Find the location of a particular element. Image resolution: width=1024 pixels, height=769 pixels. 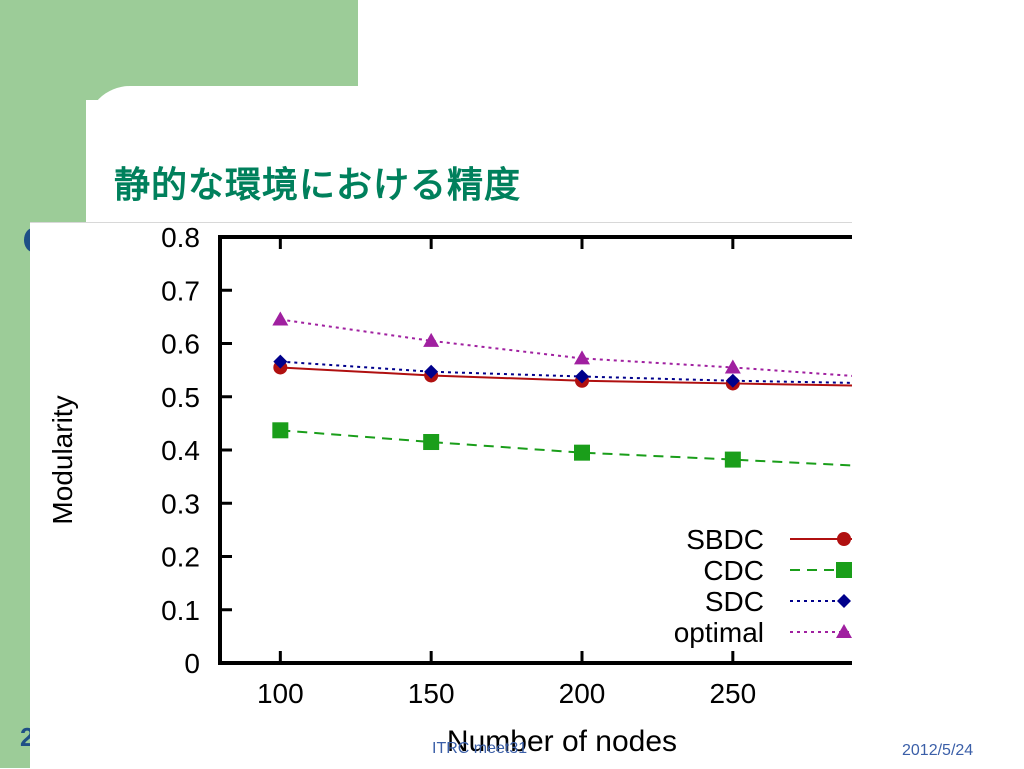

x-tick-label: 200 is located at coordinates (582, 693).